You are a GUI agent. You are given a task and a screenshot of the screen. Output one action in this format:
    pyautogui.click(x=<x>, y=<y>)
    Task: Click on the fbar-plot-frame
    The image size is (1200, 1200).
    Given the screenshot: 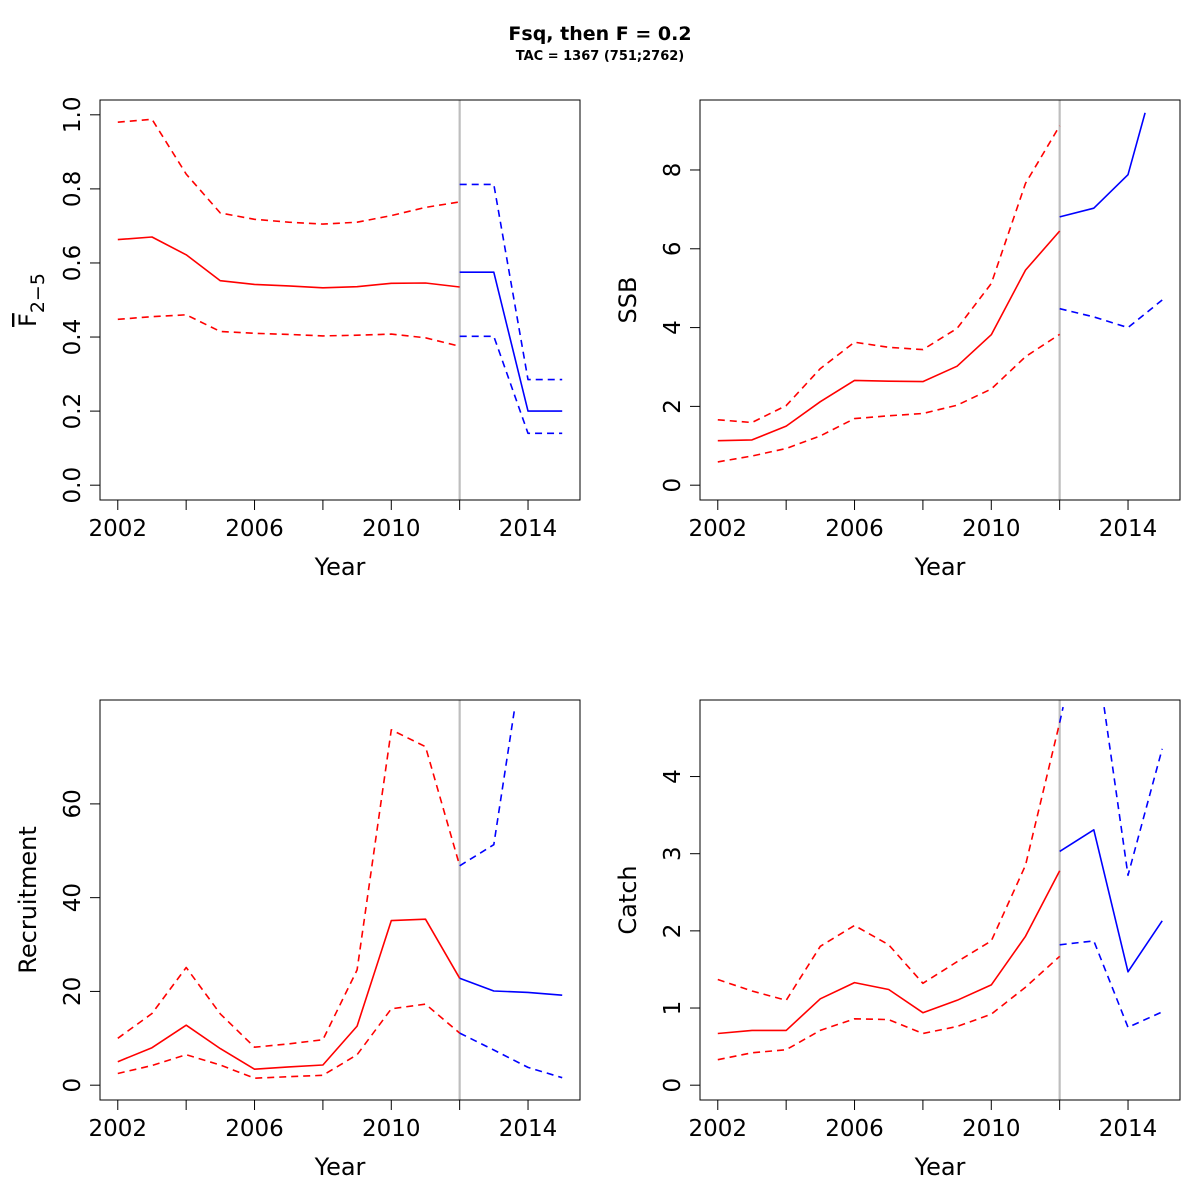 What is the action you would take?
    pyautogui.click(x=340, y=300)
    